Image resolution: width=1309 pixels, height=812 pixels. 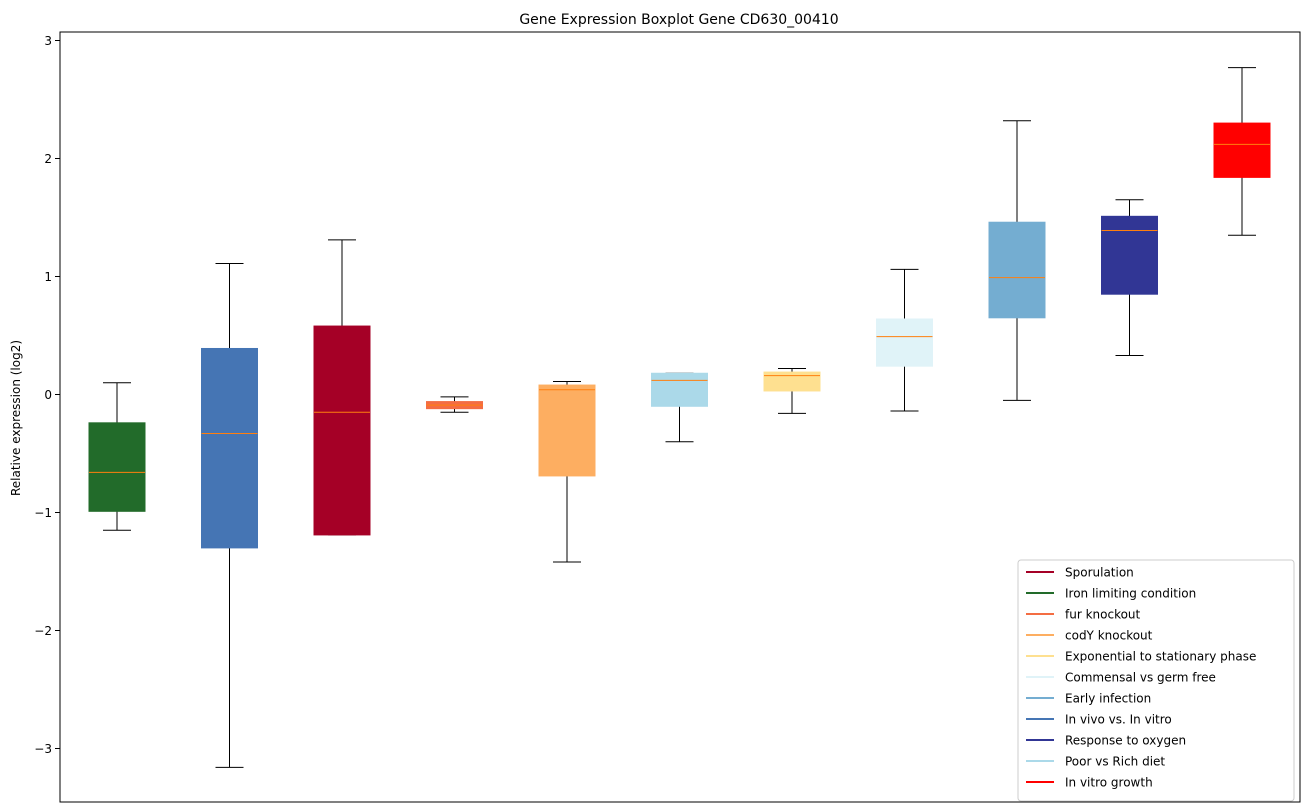 What do you see at coordinates (1115, 762) in the screenshot?
I see `legend-label: Poor vs Rich diet` at bounding box center [1115, 762].